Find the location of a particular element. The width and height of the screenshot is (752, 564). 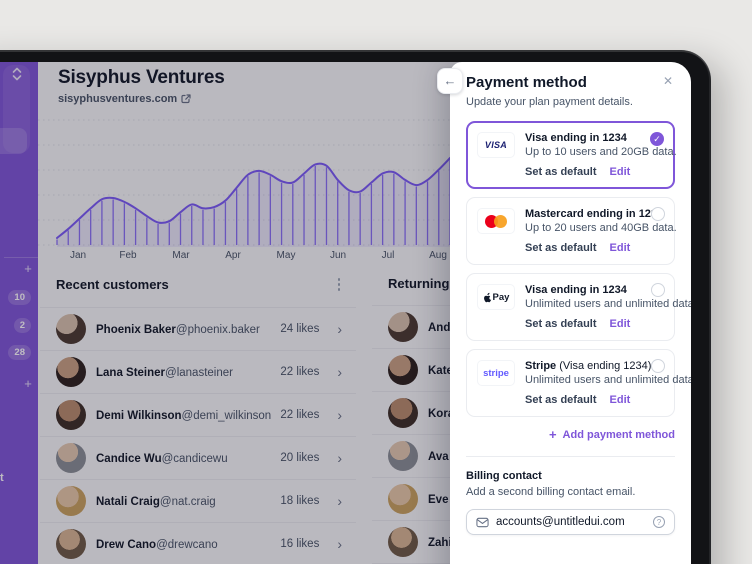

company-domain-link: sisyphusventures.com is located at coordinates (124, 99).